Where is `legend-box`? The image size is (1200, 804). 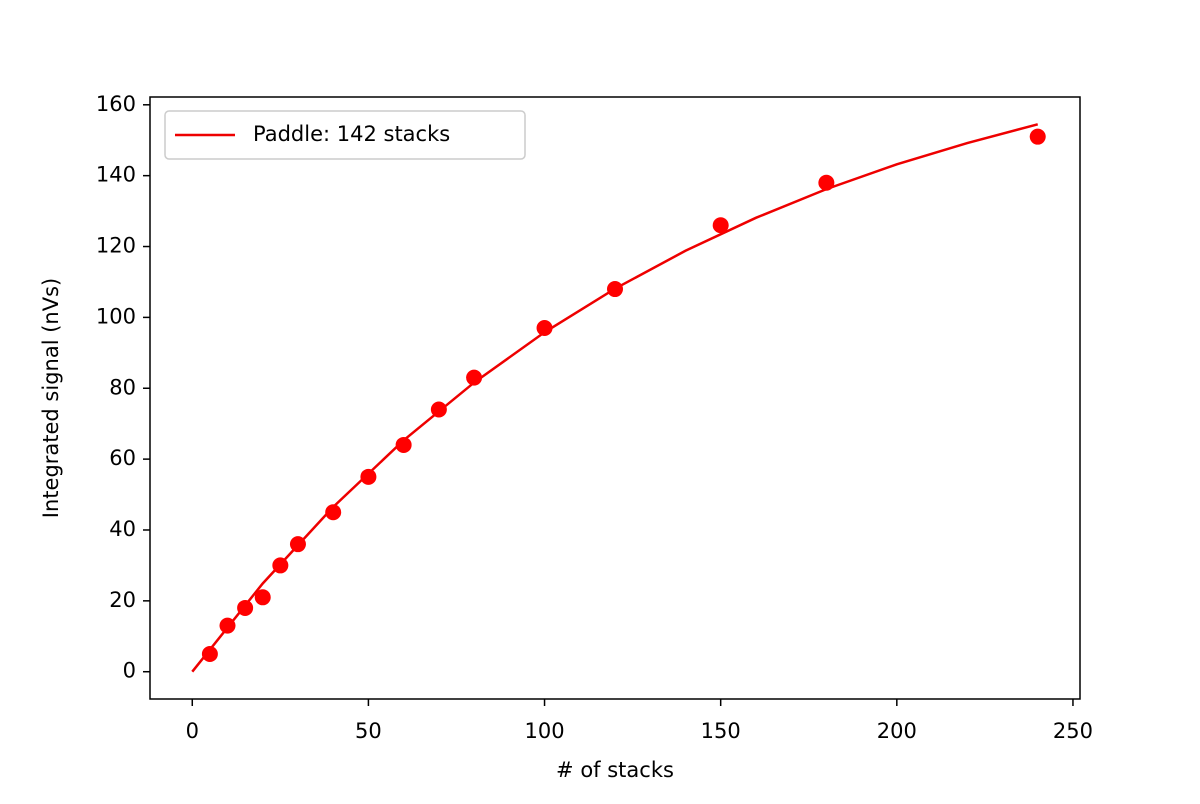 legend-box is located at coordinates (345, 135).